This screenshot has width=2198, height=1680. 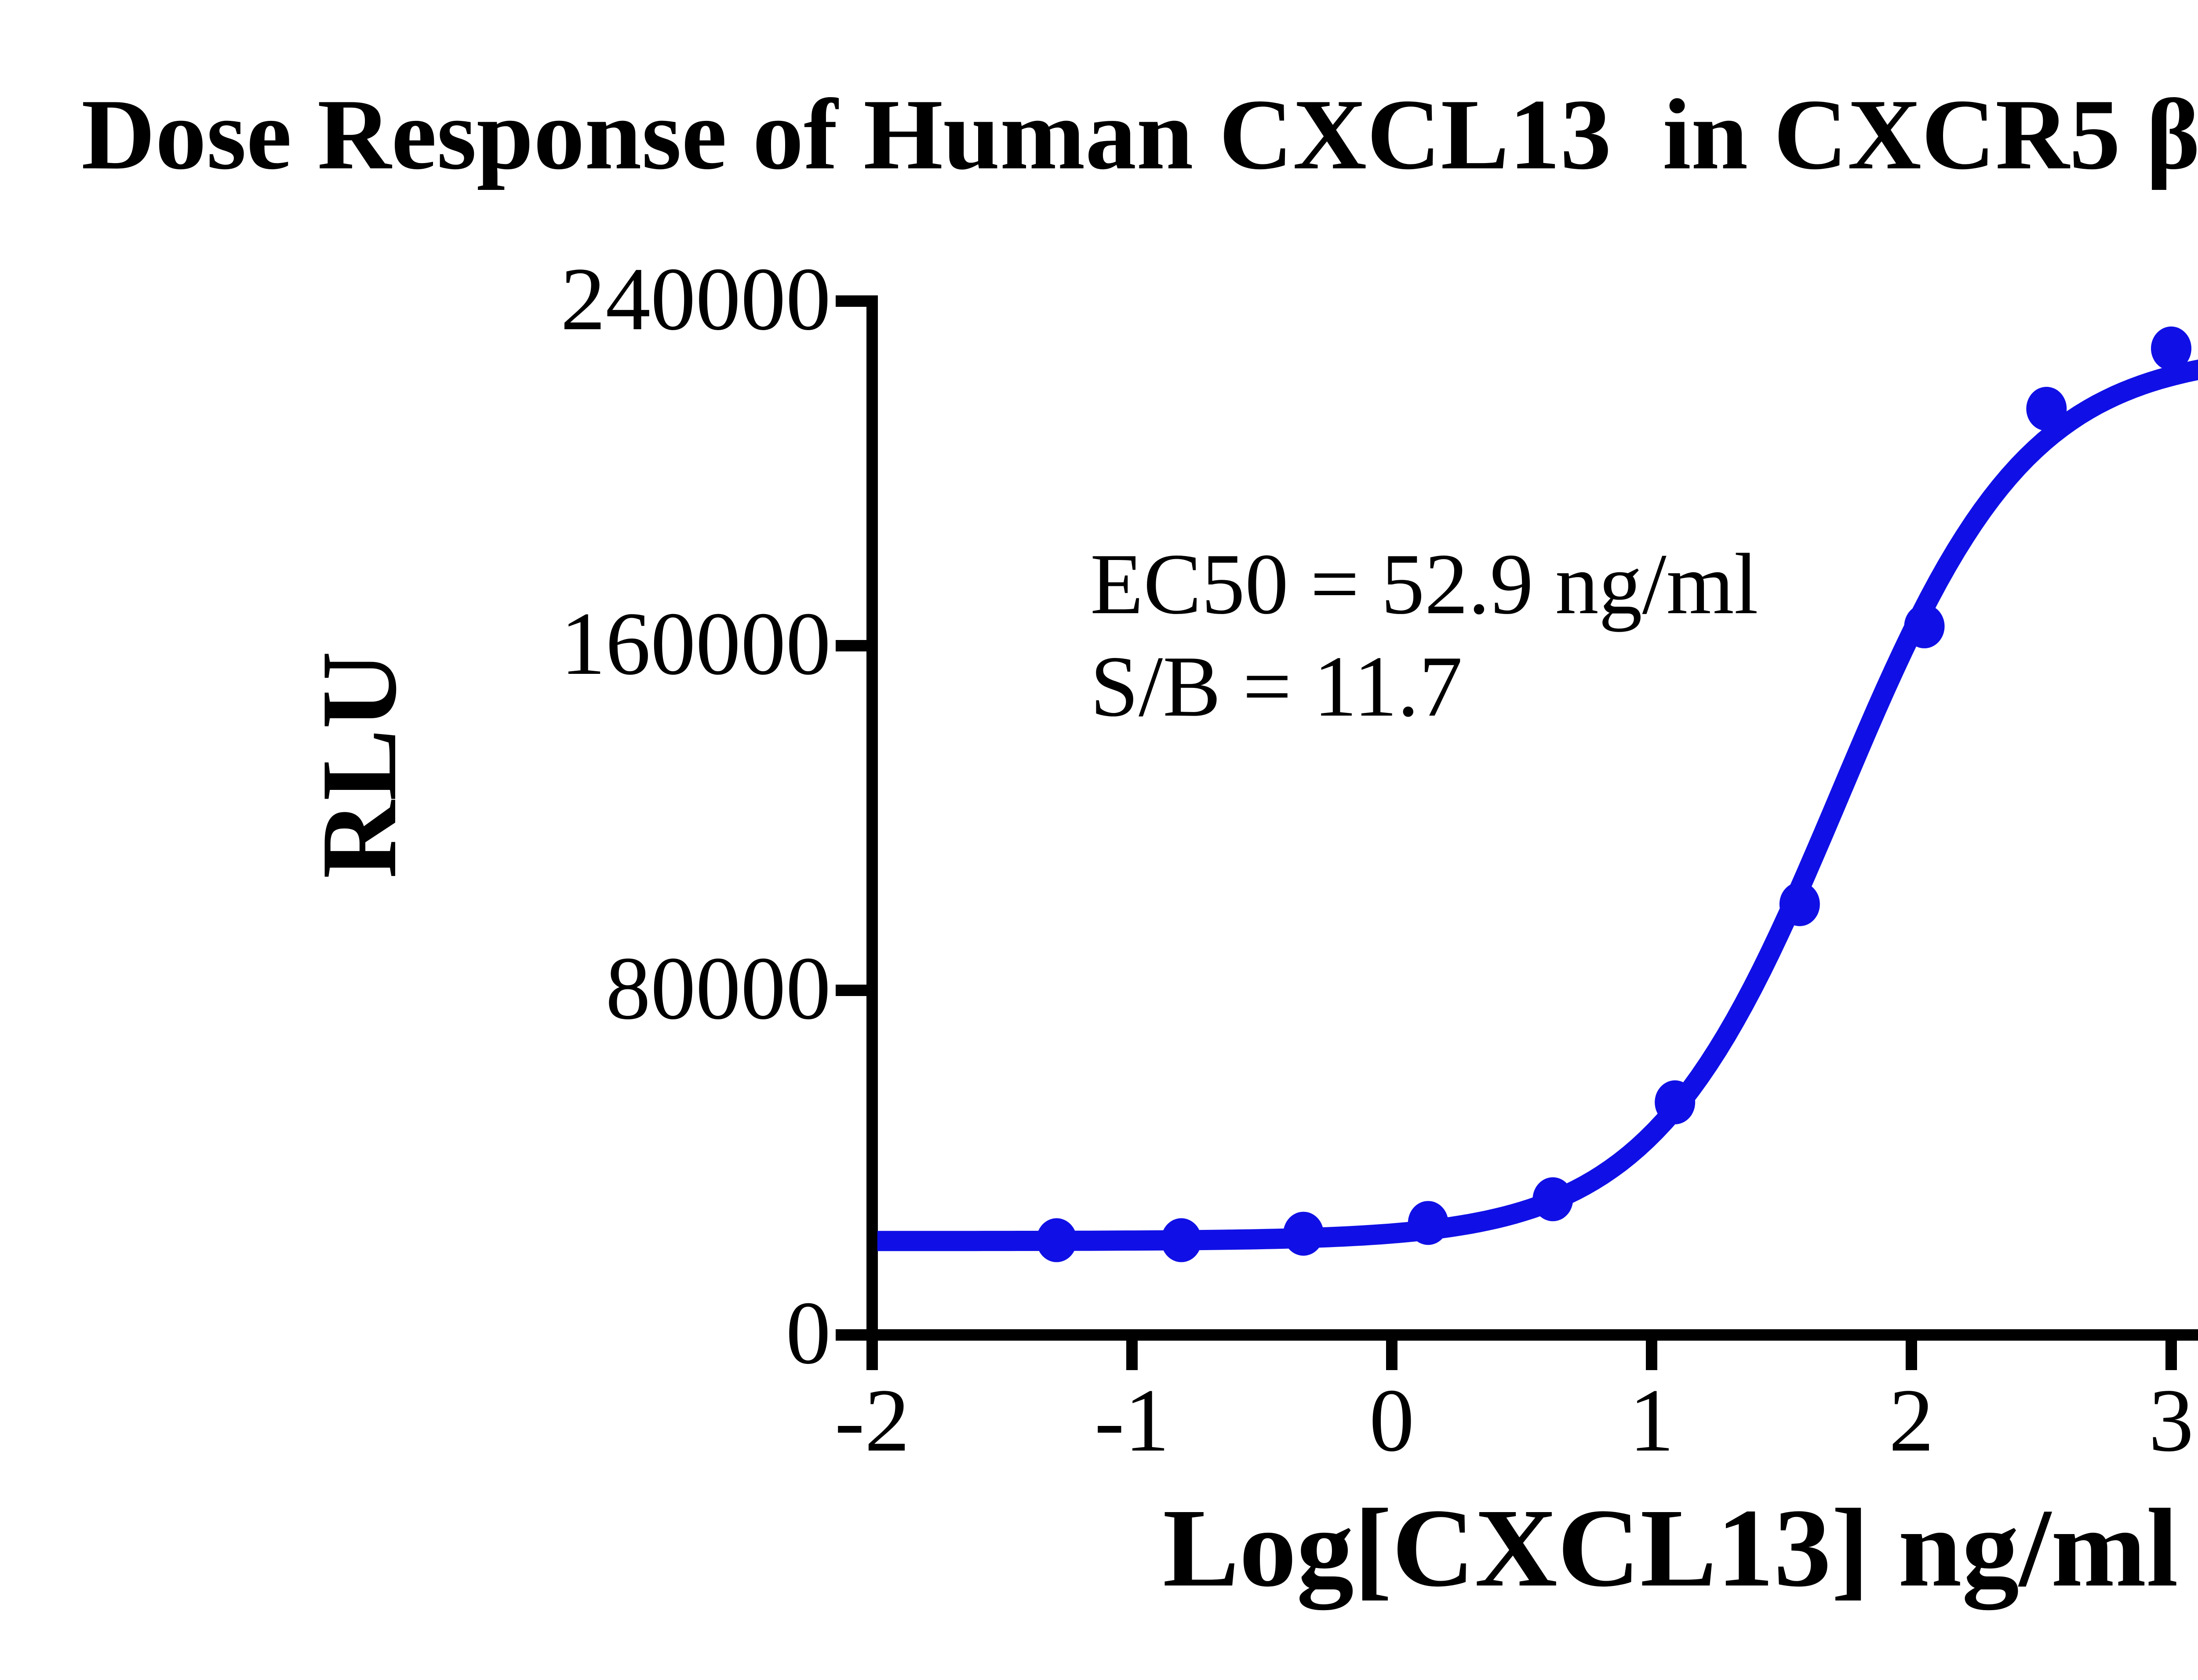 I want to click on x-tick-label: 3, so click(x=2171, y=1420).